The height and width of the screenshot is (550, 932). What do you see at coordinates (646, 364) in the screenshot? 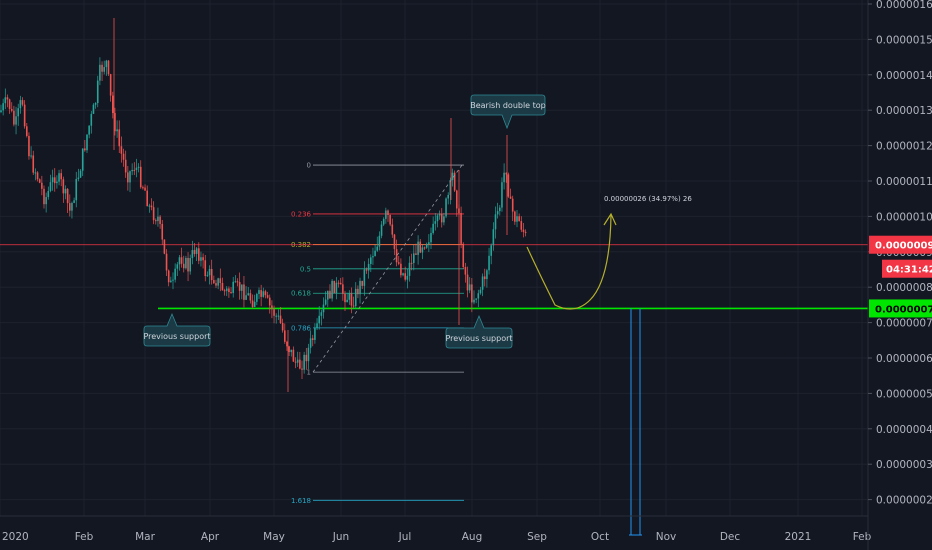
I see `price-measure-tool: 0.00000026 (34.97%) 26` at bounding box center [646, 364].